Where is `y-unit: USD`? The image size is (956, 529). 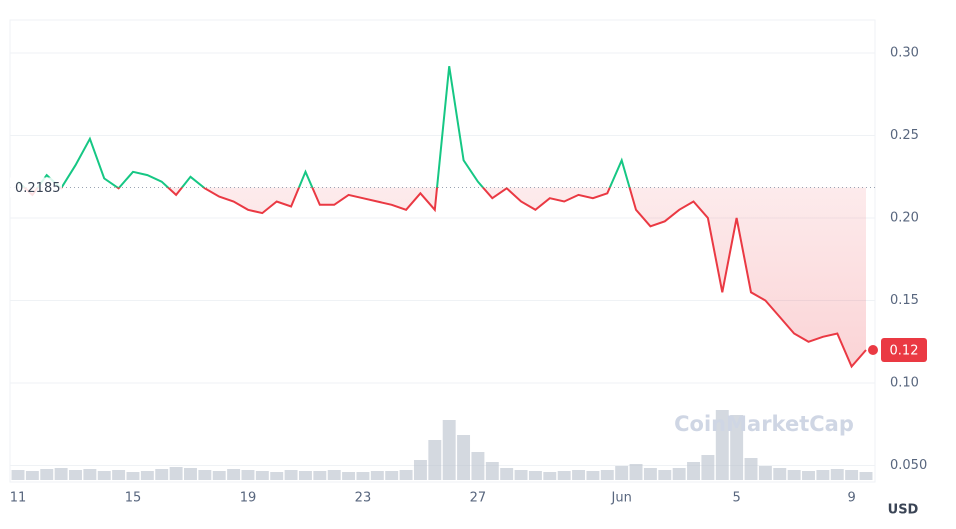
y-unit: USD is located at coordinates (903, 510).